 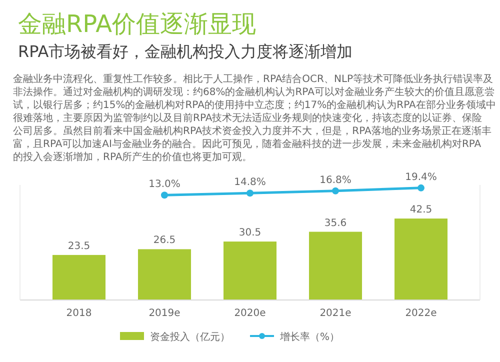 What do you see at coordinates (137, 24) in the screenshot?
I see `chart-title: 金融RPA价值逐渐显现` at bounding box center [137, 24].